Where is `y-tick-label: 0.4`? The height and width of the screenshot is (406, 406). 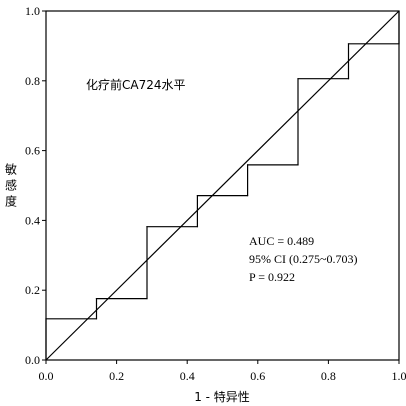
y-tick-label: 0.4 is located at coordinates (32, 220).